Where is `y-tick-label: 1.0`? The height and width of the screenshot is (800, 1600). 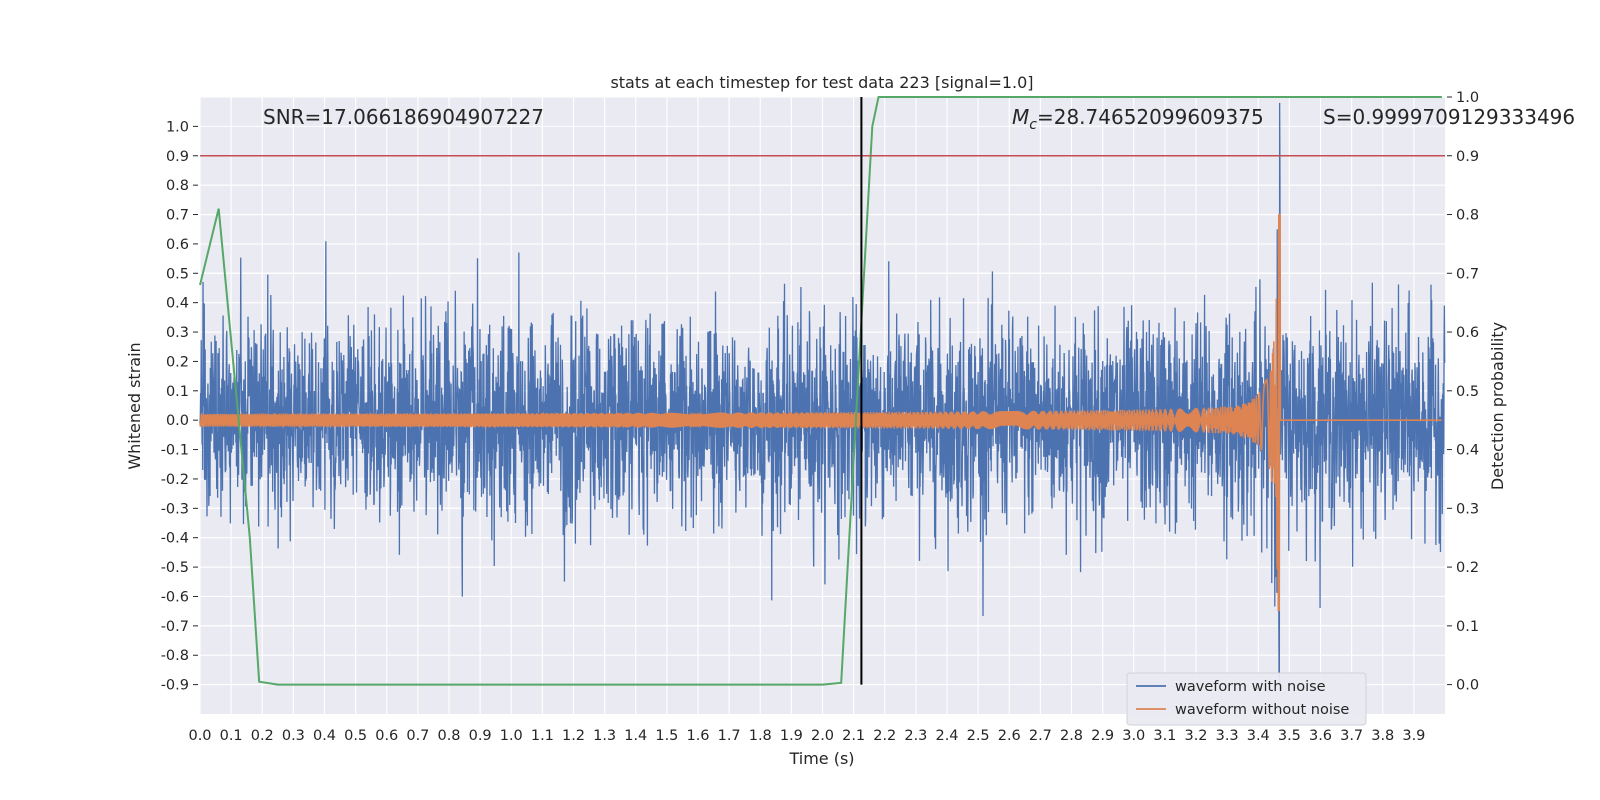 y-tick-label: 1.0 is located at coordinates (177, 127).